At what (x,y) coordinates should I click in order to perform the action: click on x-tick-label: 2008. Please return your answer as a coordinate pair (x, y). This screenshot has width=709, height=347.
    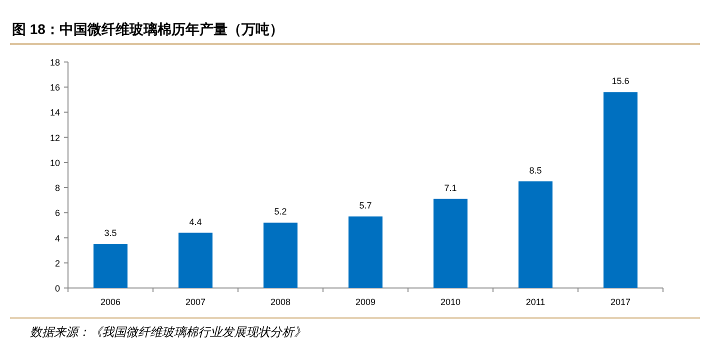
    Looking at the image, I should click on (280, 302).